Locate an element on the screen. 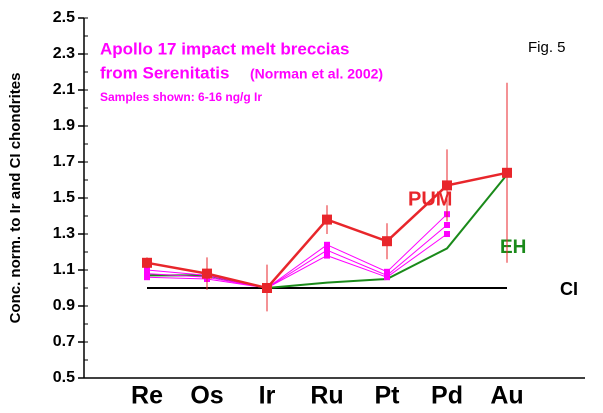 The height and width of the screenshot is (413, 603). x-tick-label: Re is located at coordinates (147, 396).